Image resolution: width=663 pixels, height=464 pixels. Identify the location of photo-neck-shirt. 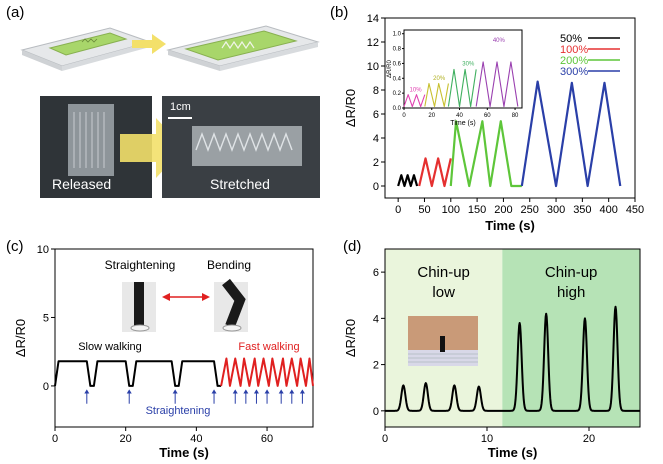
(443, 358).